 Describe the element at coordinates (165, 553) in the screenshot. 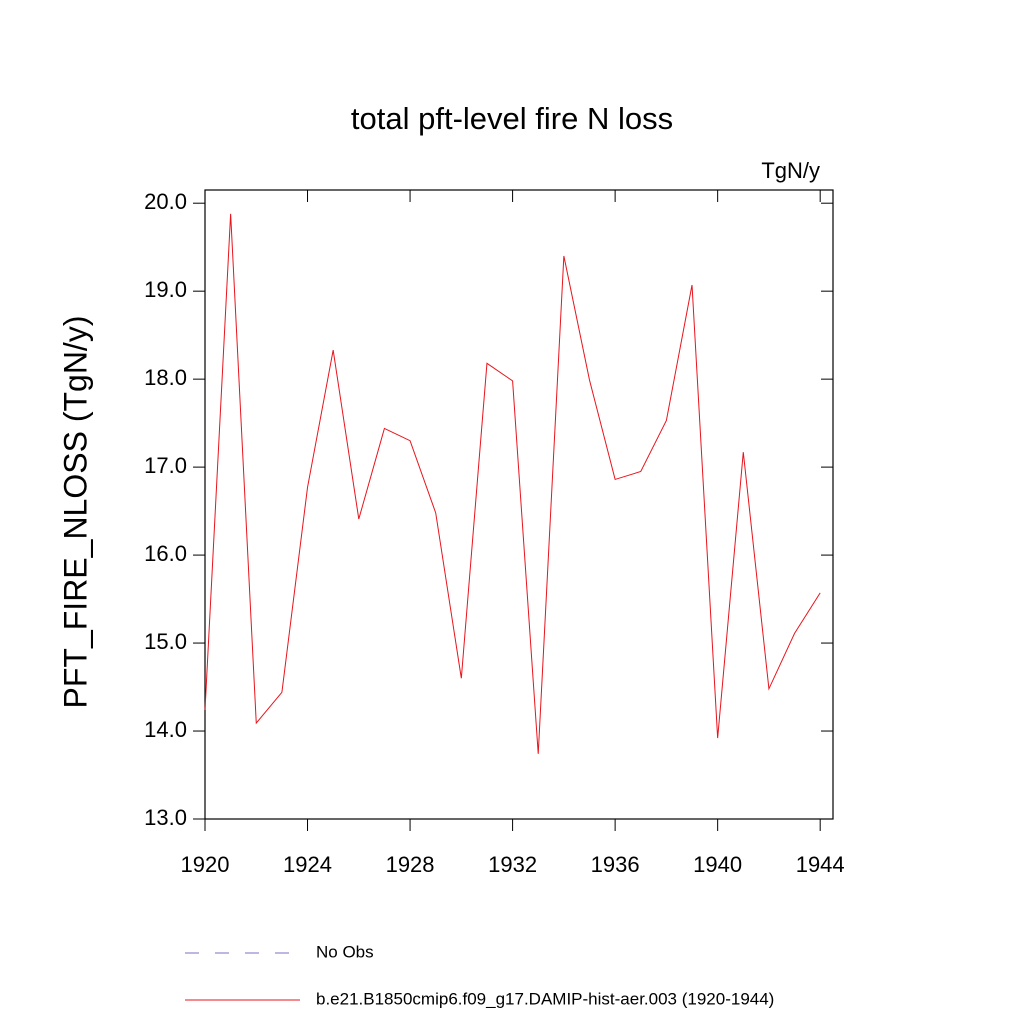

I see `y-tick-label: 16.0` at that location.